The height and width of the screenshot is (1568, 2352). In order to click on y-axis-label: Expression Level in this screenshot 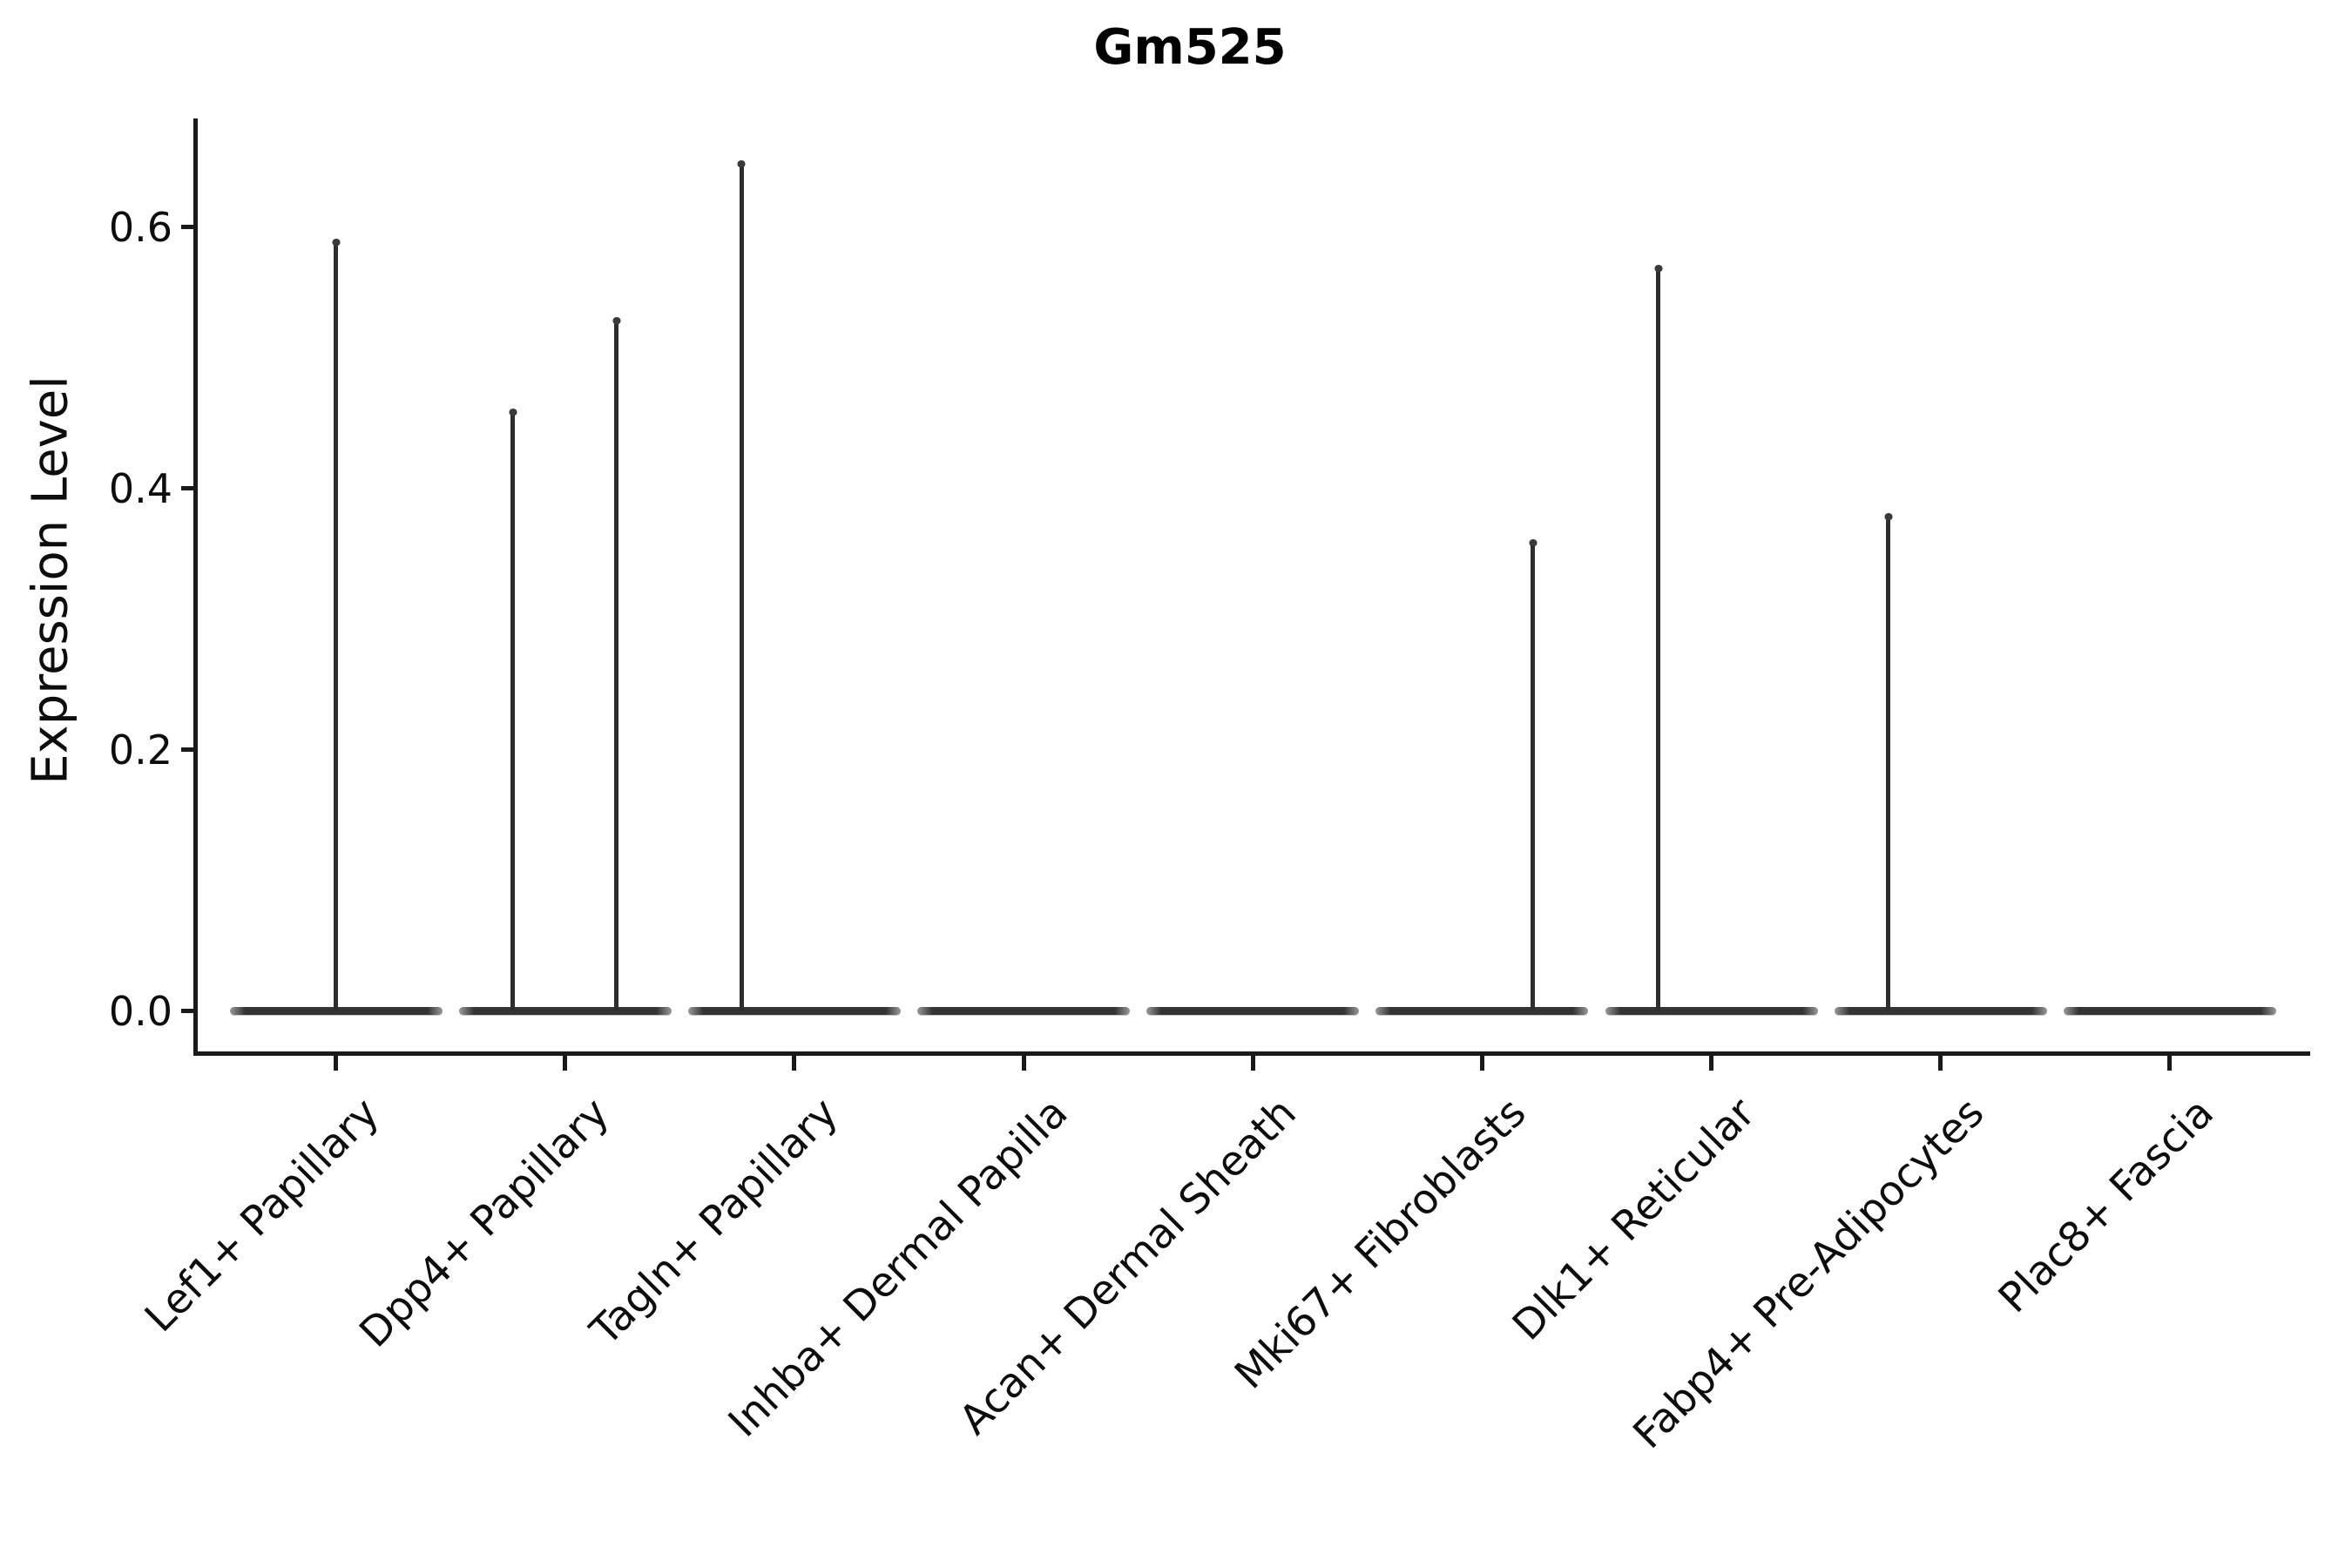, I will do `click(50, 580)`.